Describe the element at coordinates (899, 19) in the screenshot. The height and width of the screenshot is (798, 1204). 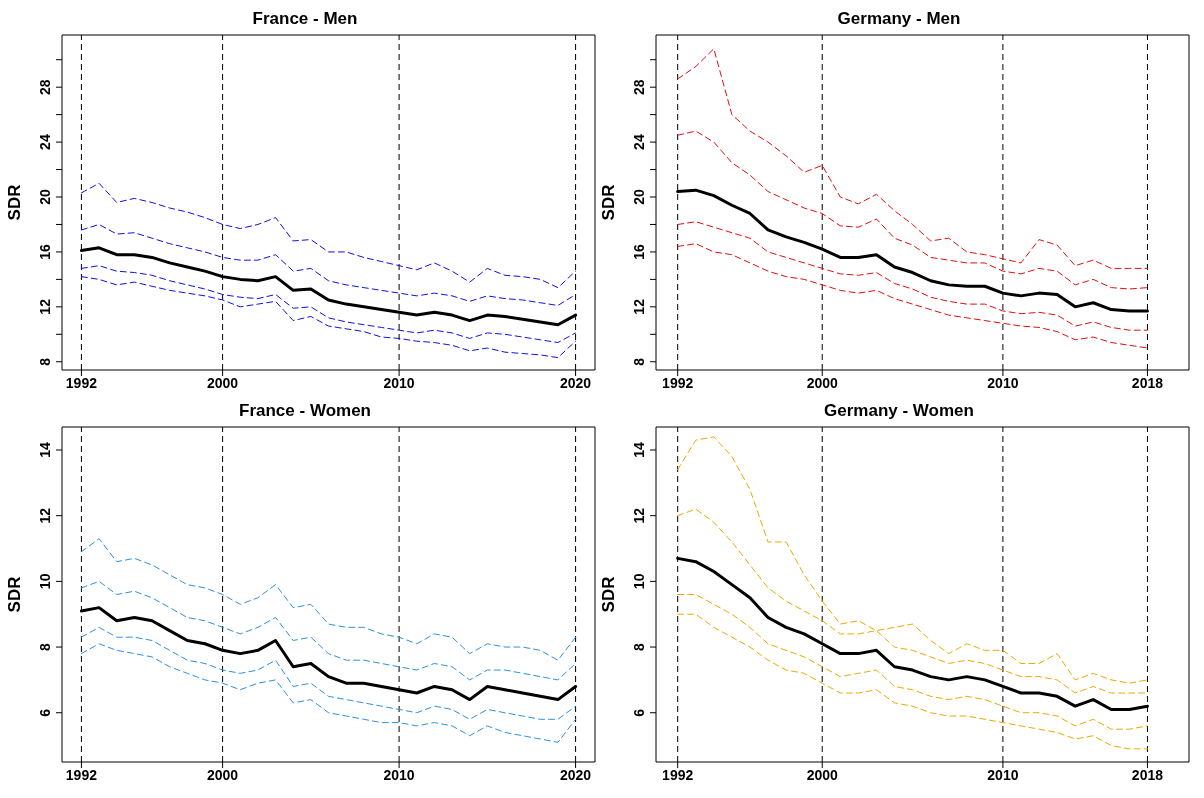
I see `chart-title: Germany - Men` at that location.